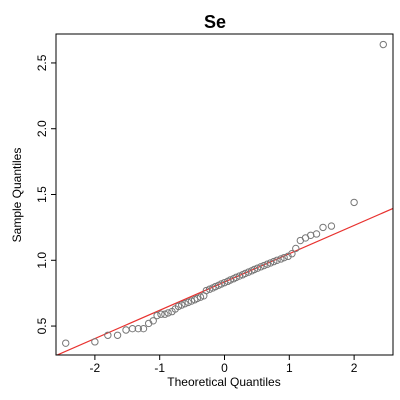  I want to click on x-axis-label: Theoretical Quantiles, so click(223, 382).